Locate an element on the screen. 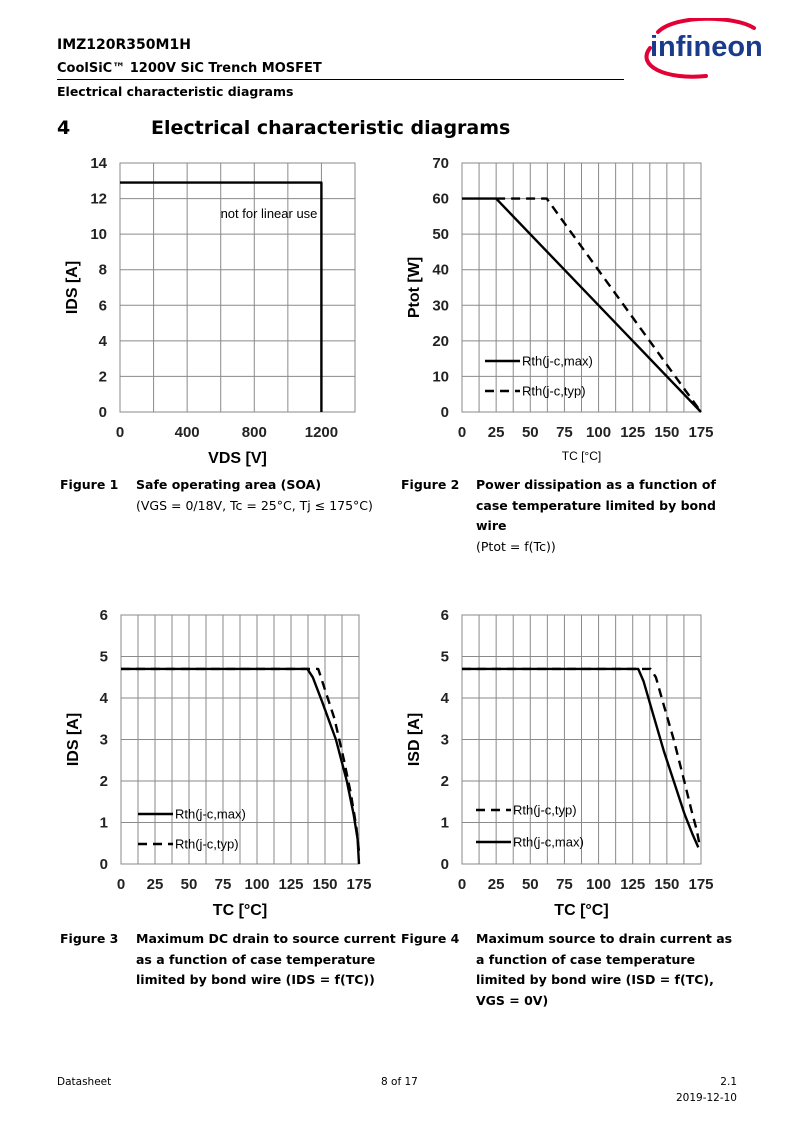 The image size is (793, 1122). x-axis-label: VDS [V] is located at coordinates (237, 458).